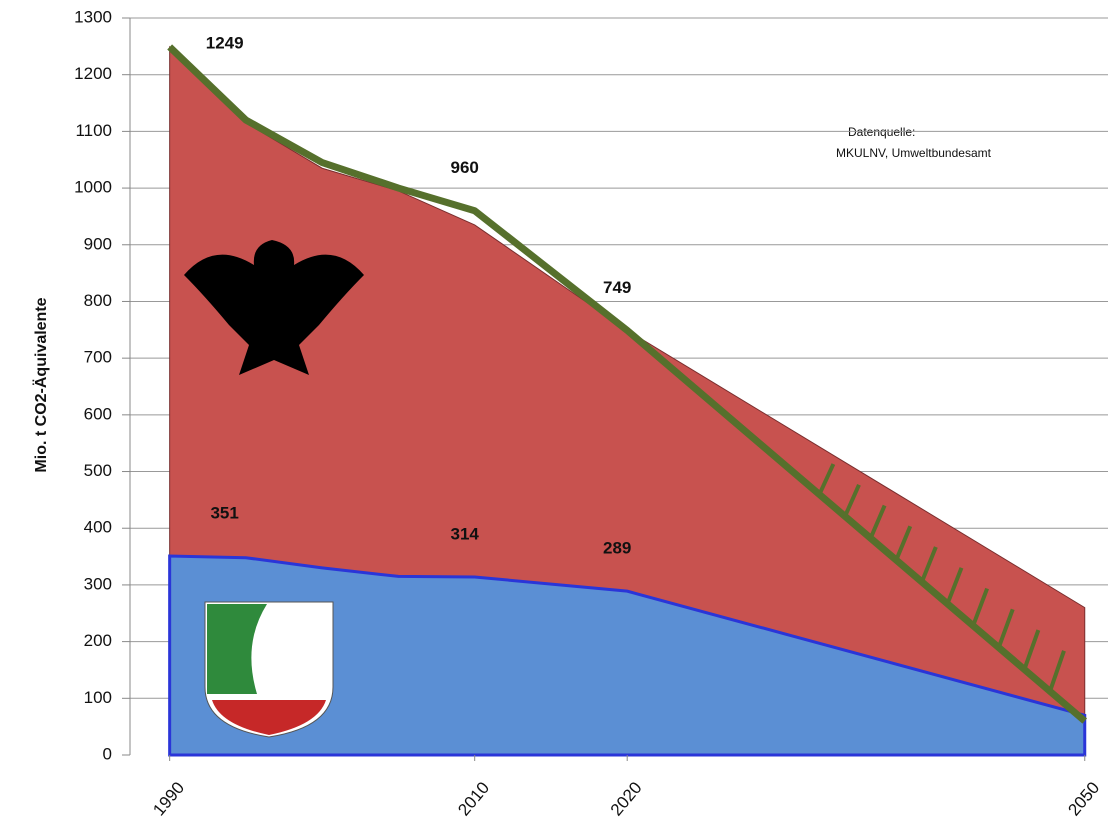  Describe the element at coordinates (464, 533) in the screenshot. I see `data-label: 314` at that location.